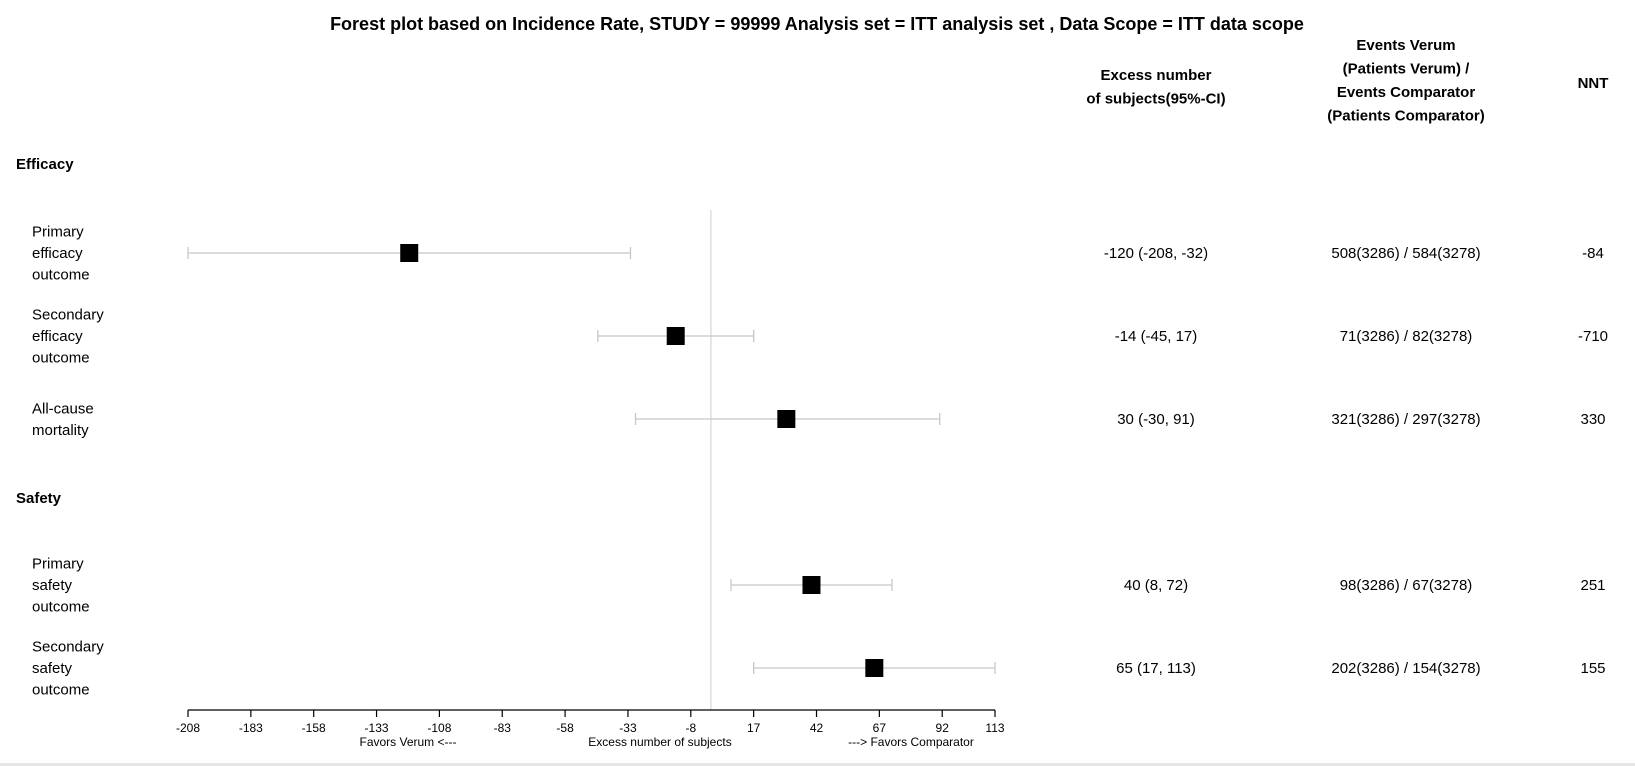 Image resolution: width=1635 pixels, height=766 pixels. Describe the element at coordinates (690, 728) in the screenshot. I see `x-tick-label: -8` at that location.